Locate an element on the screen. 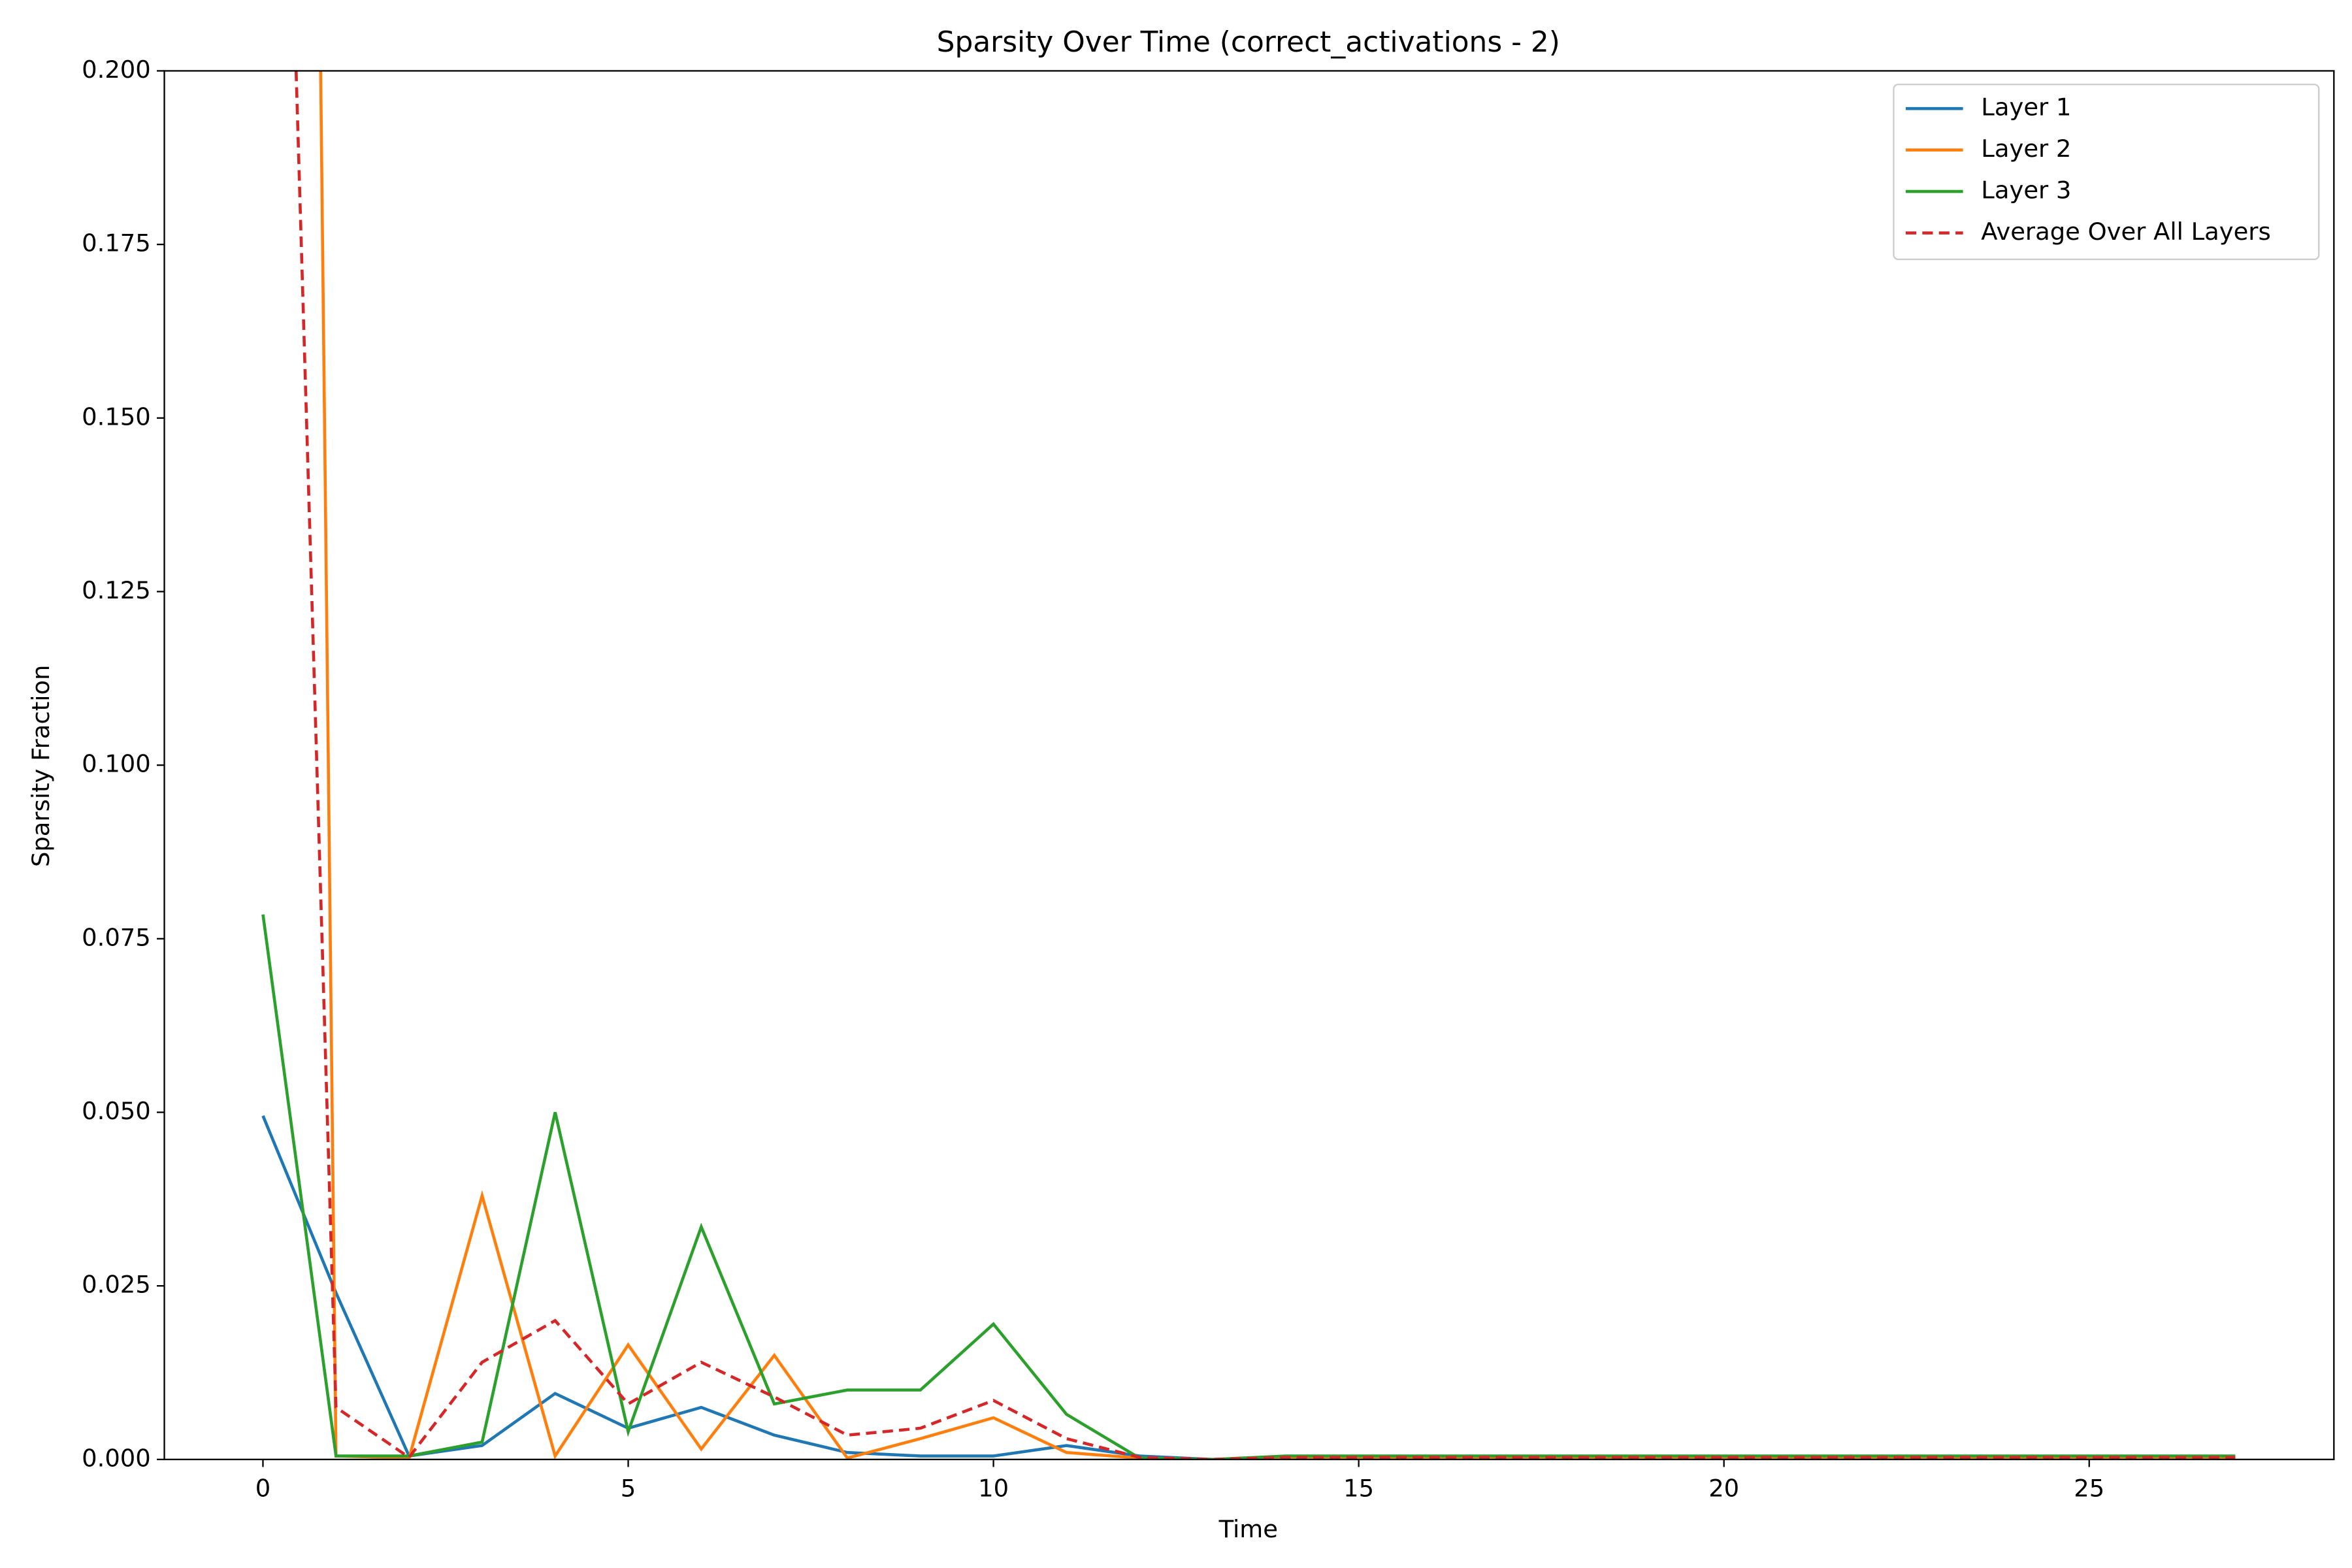 This screenshot has width=2352, height=1568. y-tick-label: 0.000 is located at coordinates (116, 1458).